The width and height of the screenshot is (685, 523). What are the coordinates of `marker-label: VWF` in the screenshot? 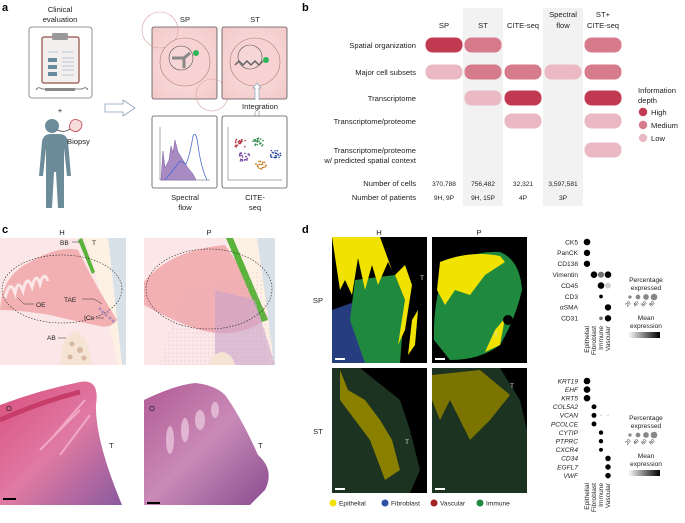 It's located at (571, 476).